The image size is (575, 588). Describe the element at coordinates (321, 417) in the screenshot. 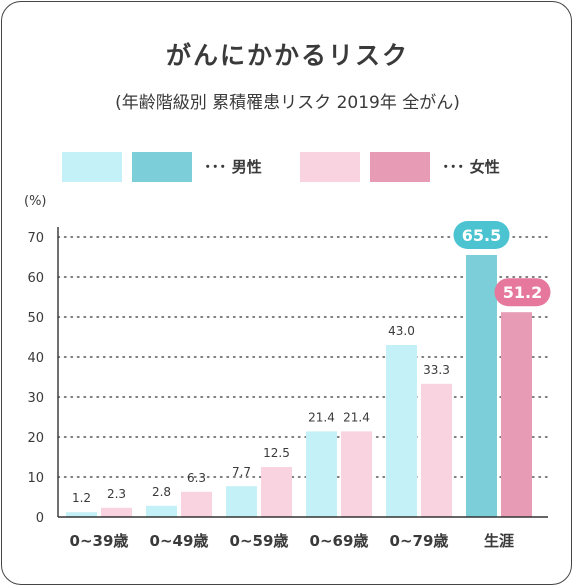

I see `data-label-male: 21.4` at that location.